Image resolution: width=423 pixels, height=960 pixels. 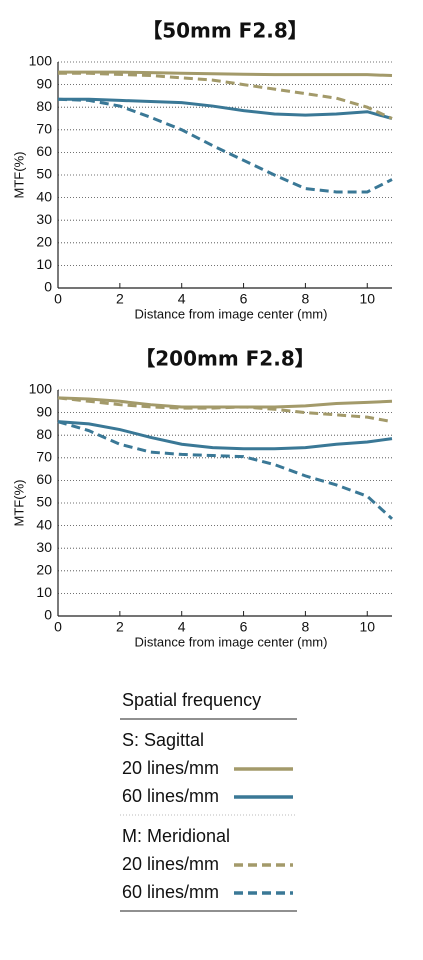 What do you see at coordinates (191, 700) in the screenshot?
I see `legend-title: Spatial frequency` at bounding box center [191, 700].